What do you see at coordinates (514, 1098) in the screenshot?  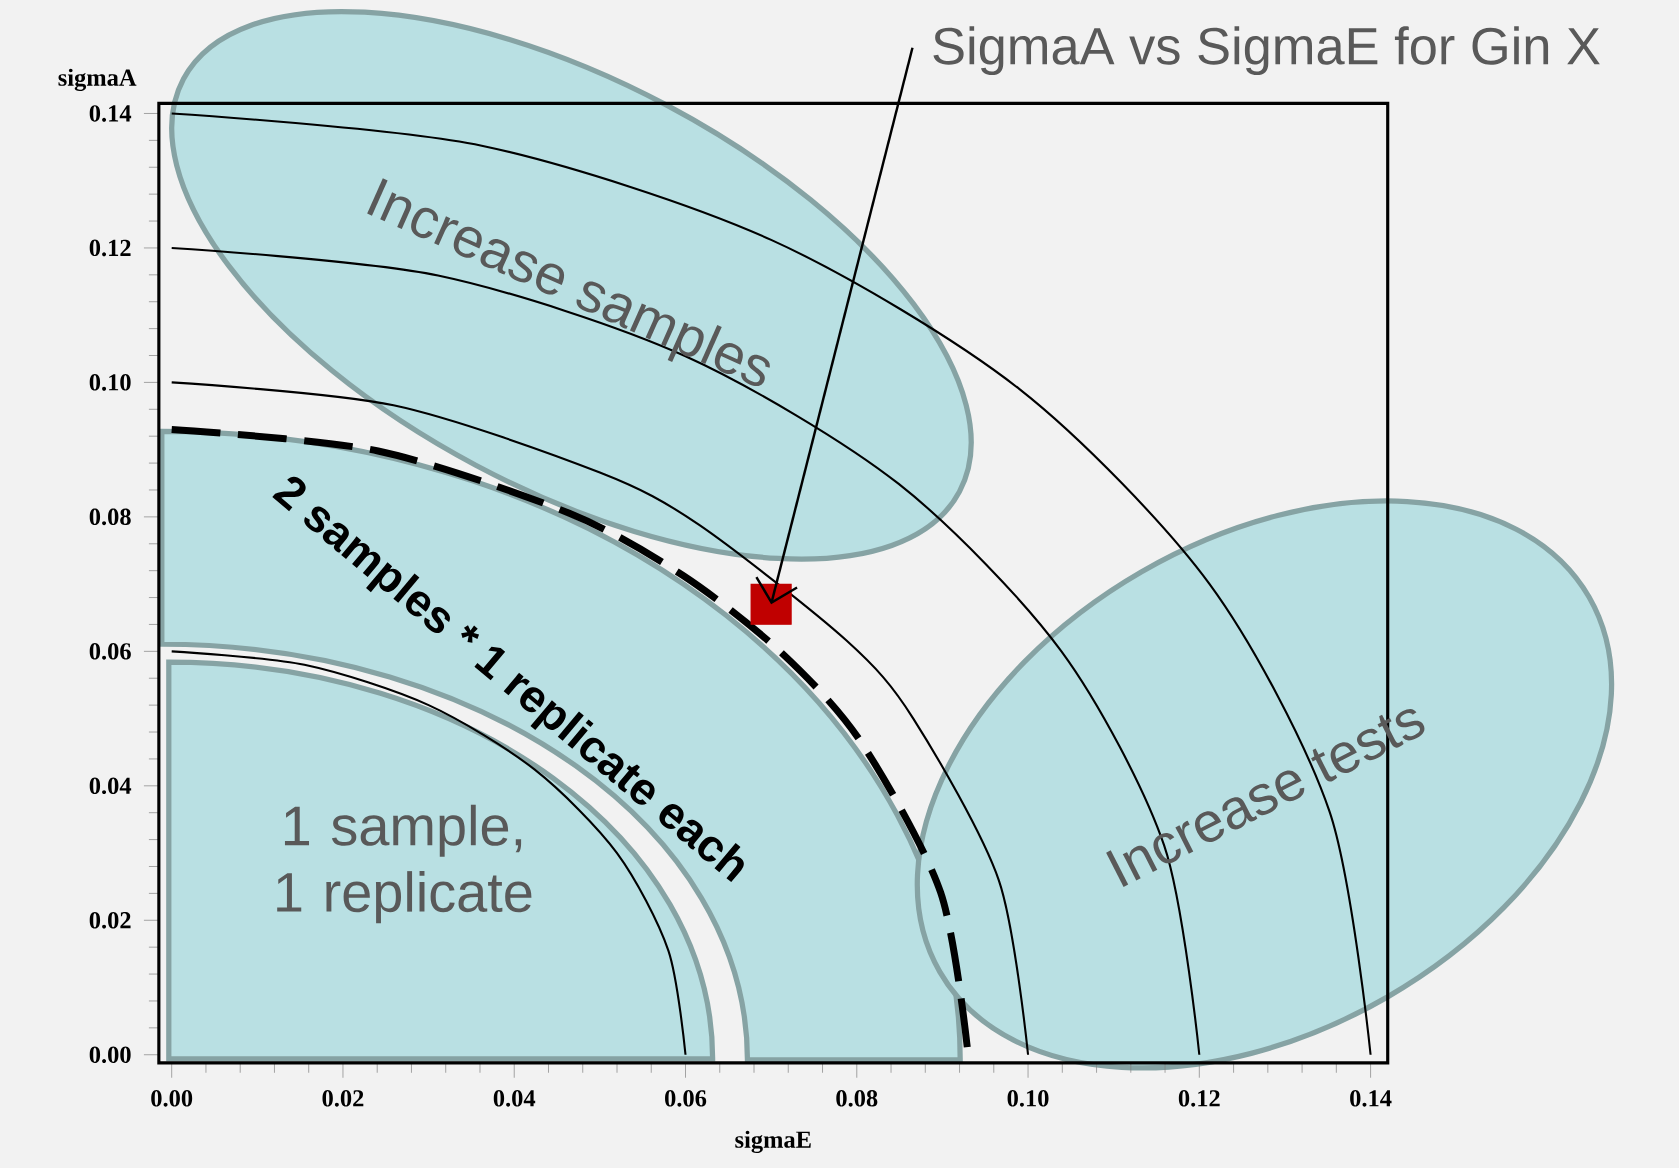 I see `x-tick-label: 0.04` at bounding box center [514, 1098].